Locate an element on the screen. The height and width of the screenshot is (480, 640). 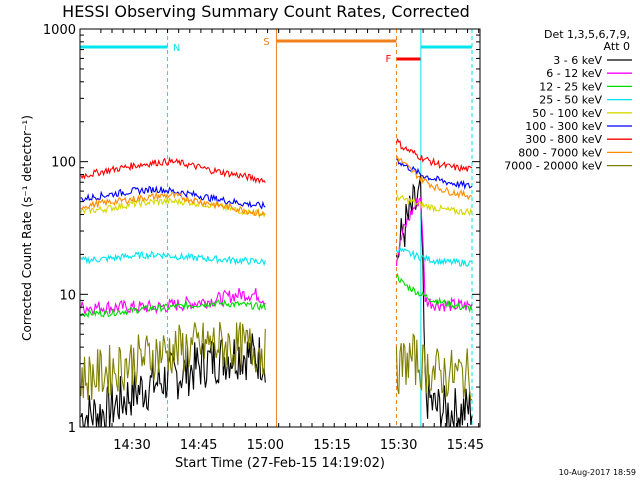
y-tick-label: 1000 is located at coordinates (59, 30).